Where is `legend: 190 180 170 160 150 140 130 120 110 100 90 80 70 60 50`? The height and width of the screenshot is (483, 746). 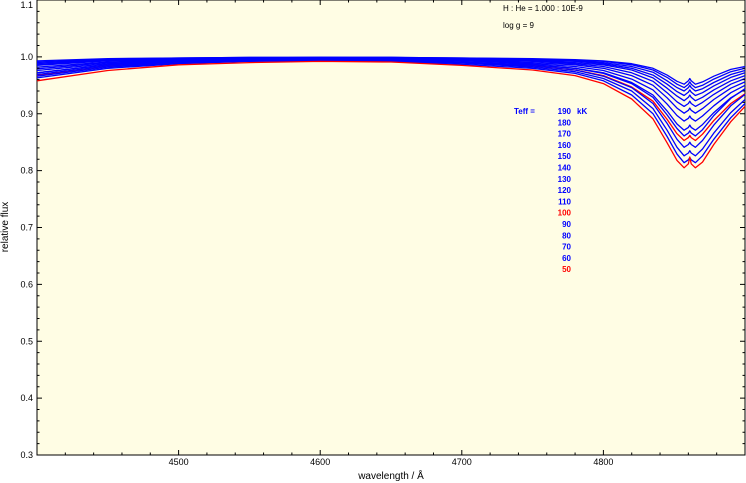
legend: 190 180 170 160 150 140 130 120 110 100 90 80 70 60 50 is located at coordinates (565, 190).